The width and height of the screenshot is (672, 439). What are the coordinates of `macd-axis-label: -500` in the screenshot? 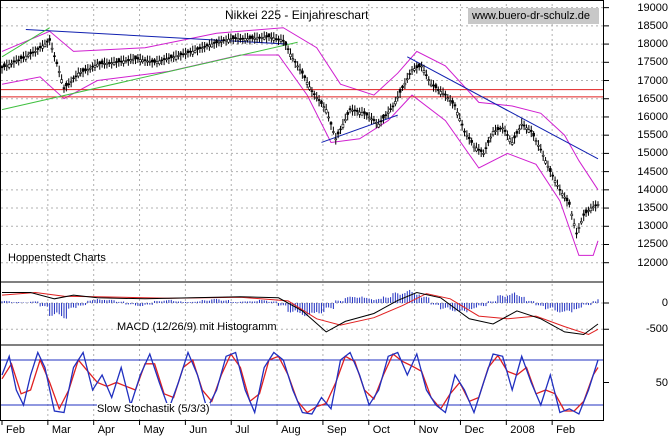 It's located at (656, 329).